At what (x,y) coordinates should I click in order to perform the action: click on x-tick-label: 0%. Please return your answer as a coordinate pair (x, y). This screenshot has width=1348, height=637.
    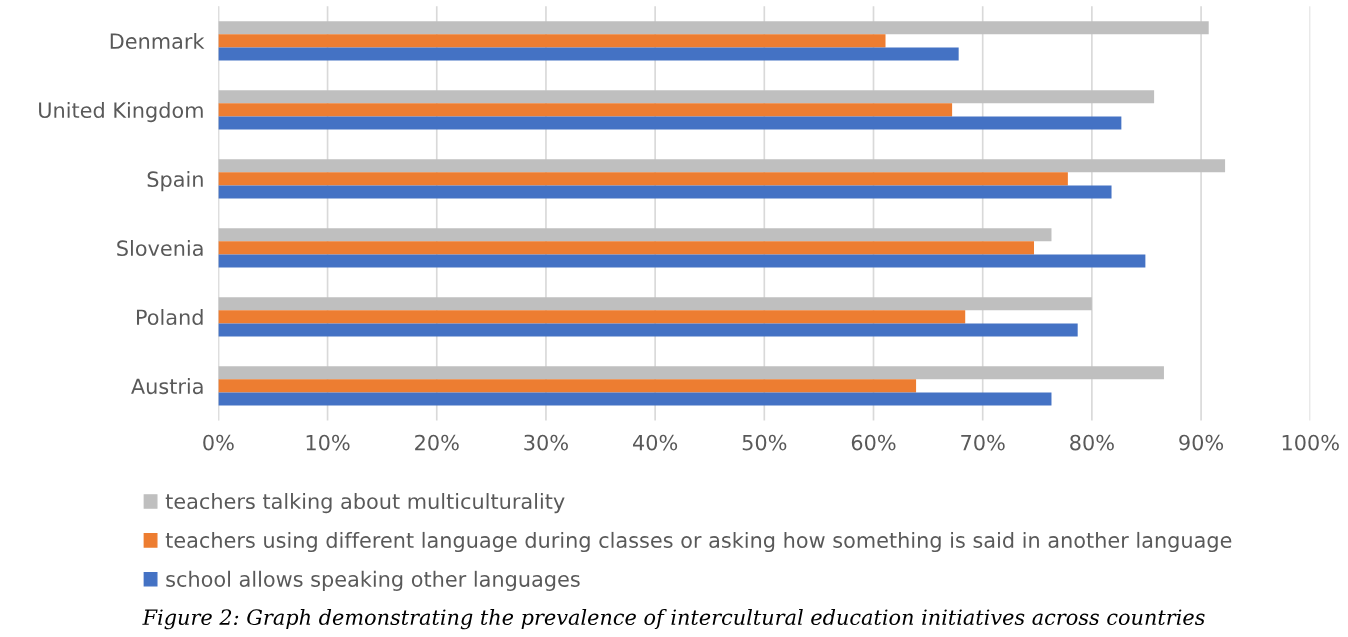
    Looking at the image, I should click on (218, 442).